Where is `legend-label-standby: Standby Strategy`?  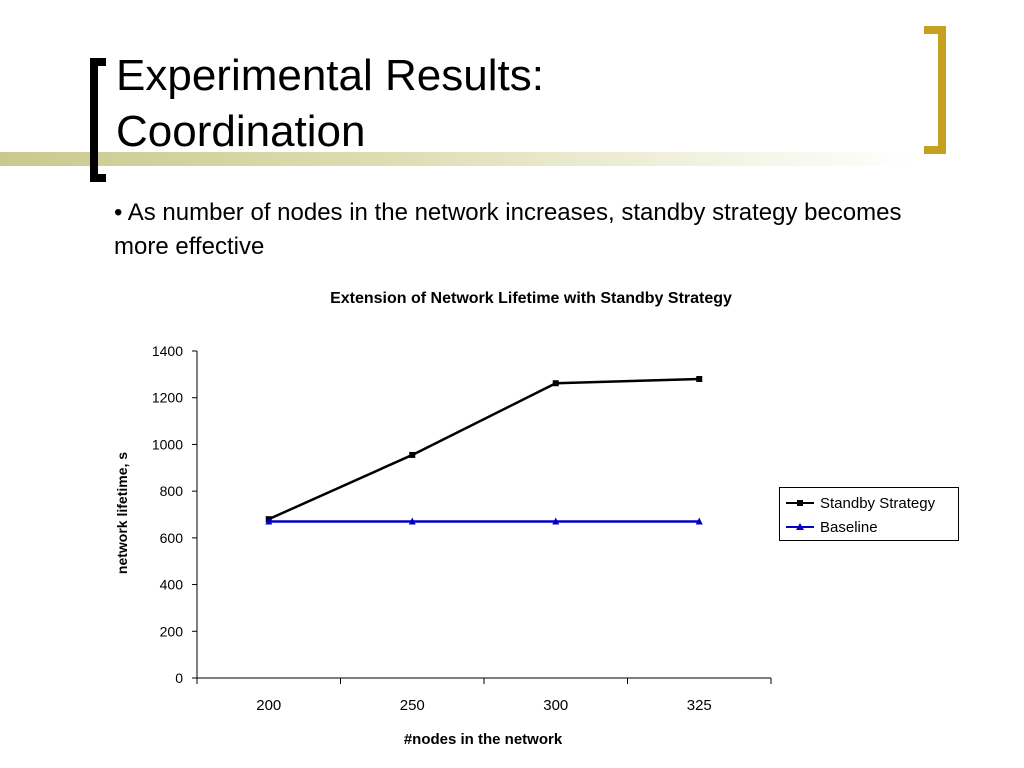
legend-label-standby: Standby Strategy is located at coordinates (878, 503).